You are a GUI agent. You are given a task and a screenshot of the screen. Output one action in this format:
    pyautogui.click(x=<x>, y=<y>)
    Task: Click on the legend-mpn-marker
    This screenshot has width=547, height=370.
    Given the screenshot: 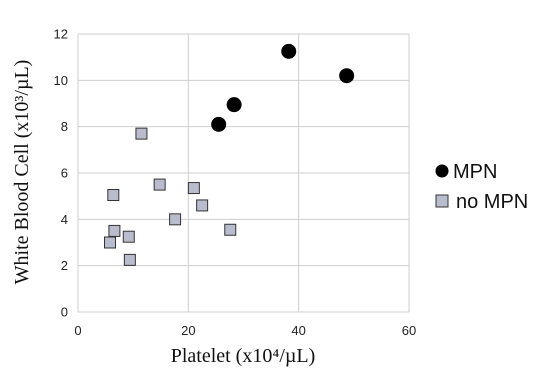 What is the action you would take?
    pyautogui.click(x=442, y=171)
    